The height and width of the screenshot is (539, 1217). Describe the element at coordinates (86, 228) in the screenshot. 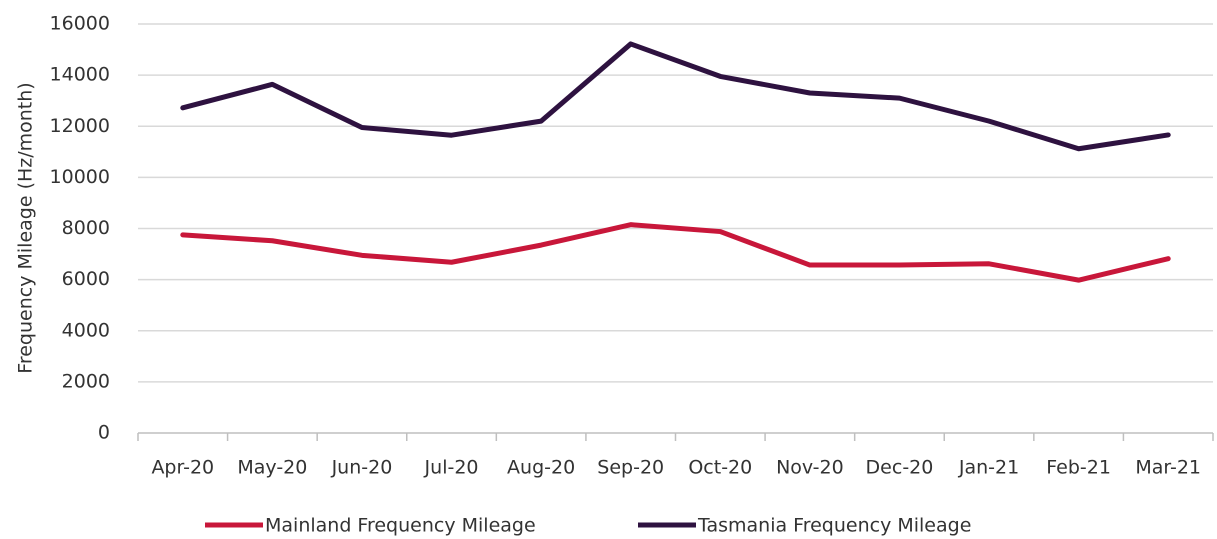

I see `y-tick-label: 8000` at that location.